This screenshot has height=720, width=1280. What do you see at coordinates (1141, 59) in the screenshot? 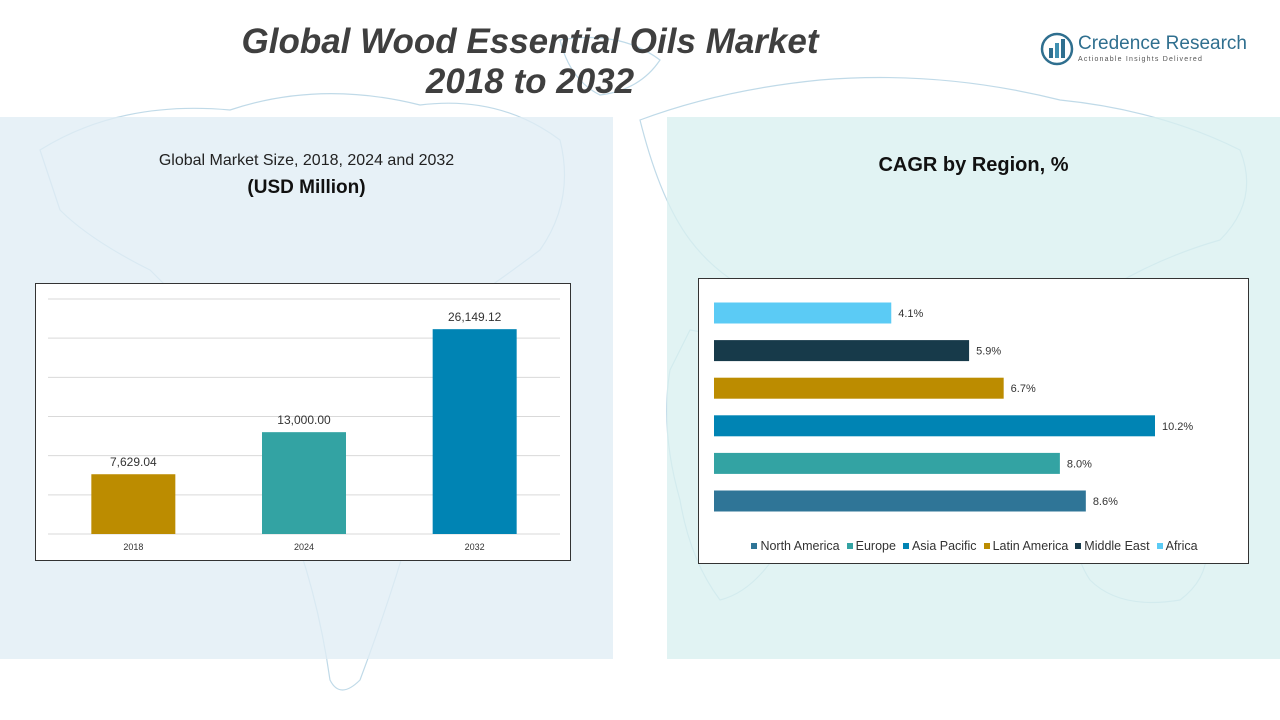
I see `logo-tagline: Actionable Insights Delivered` at bounding box center [1141, 59].